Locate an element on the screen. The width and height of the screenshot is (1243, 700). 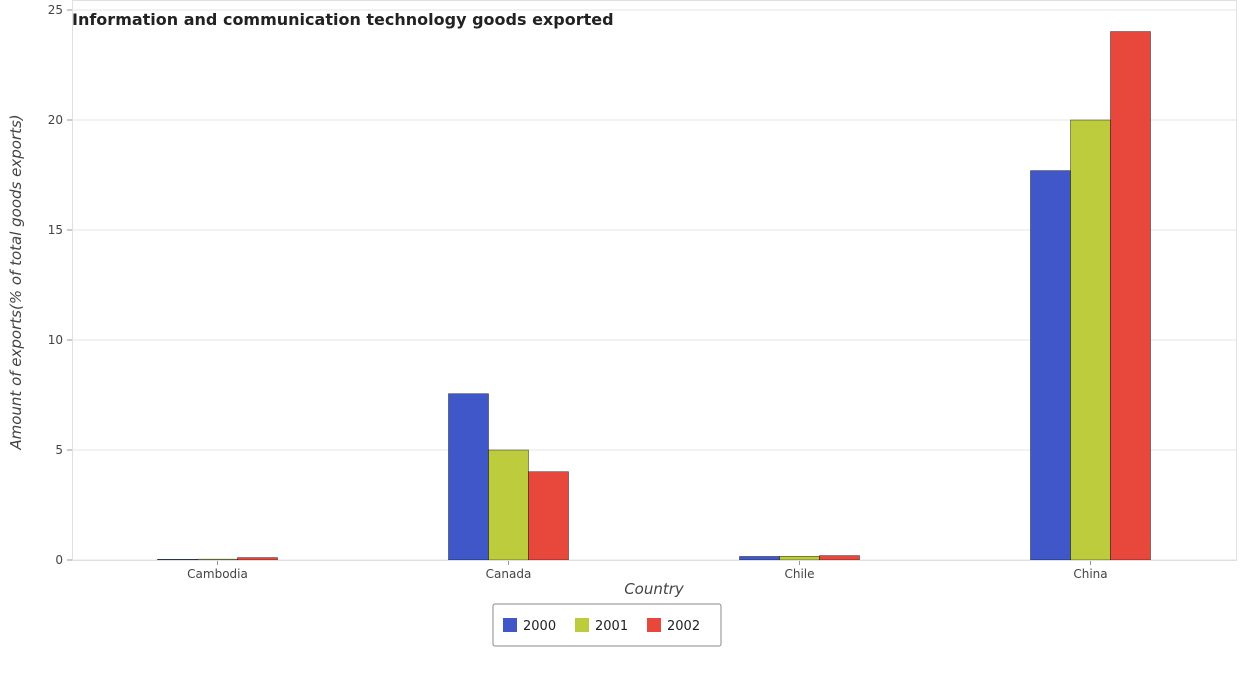
x-tick-label: Chile is located at coordinates (799, 574).